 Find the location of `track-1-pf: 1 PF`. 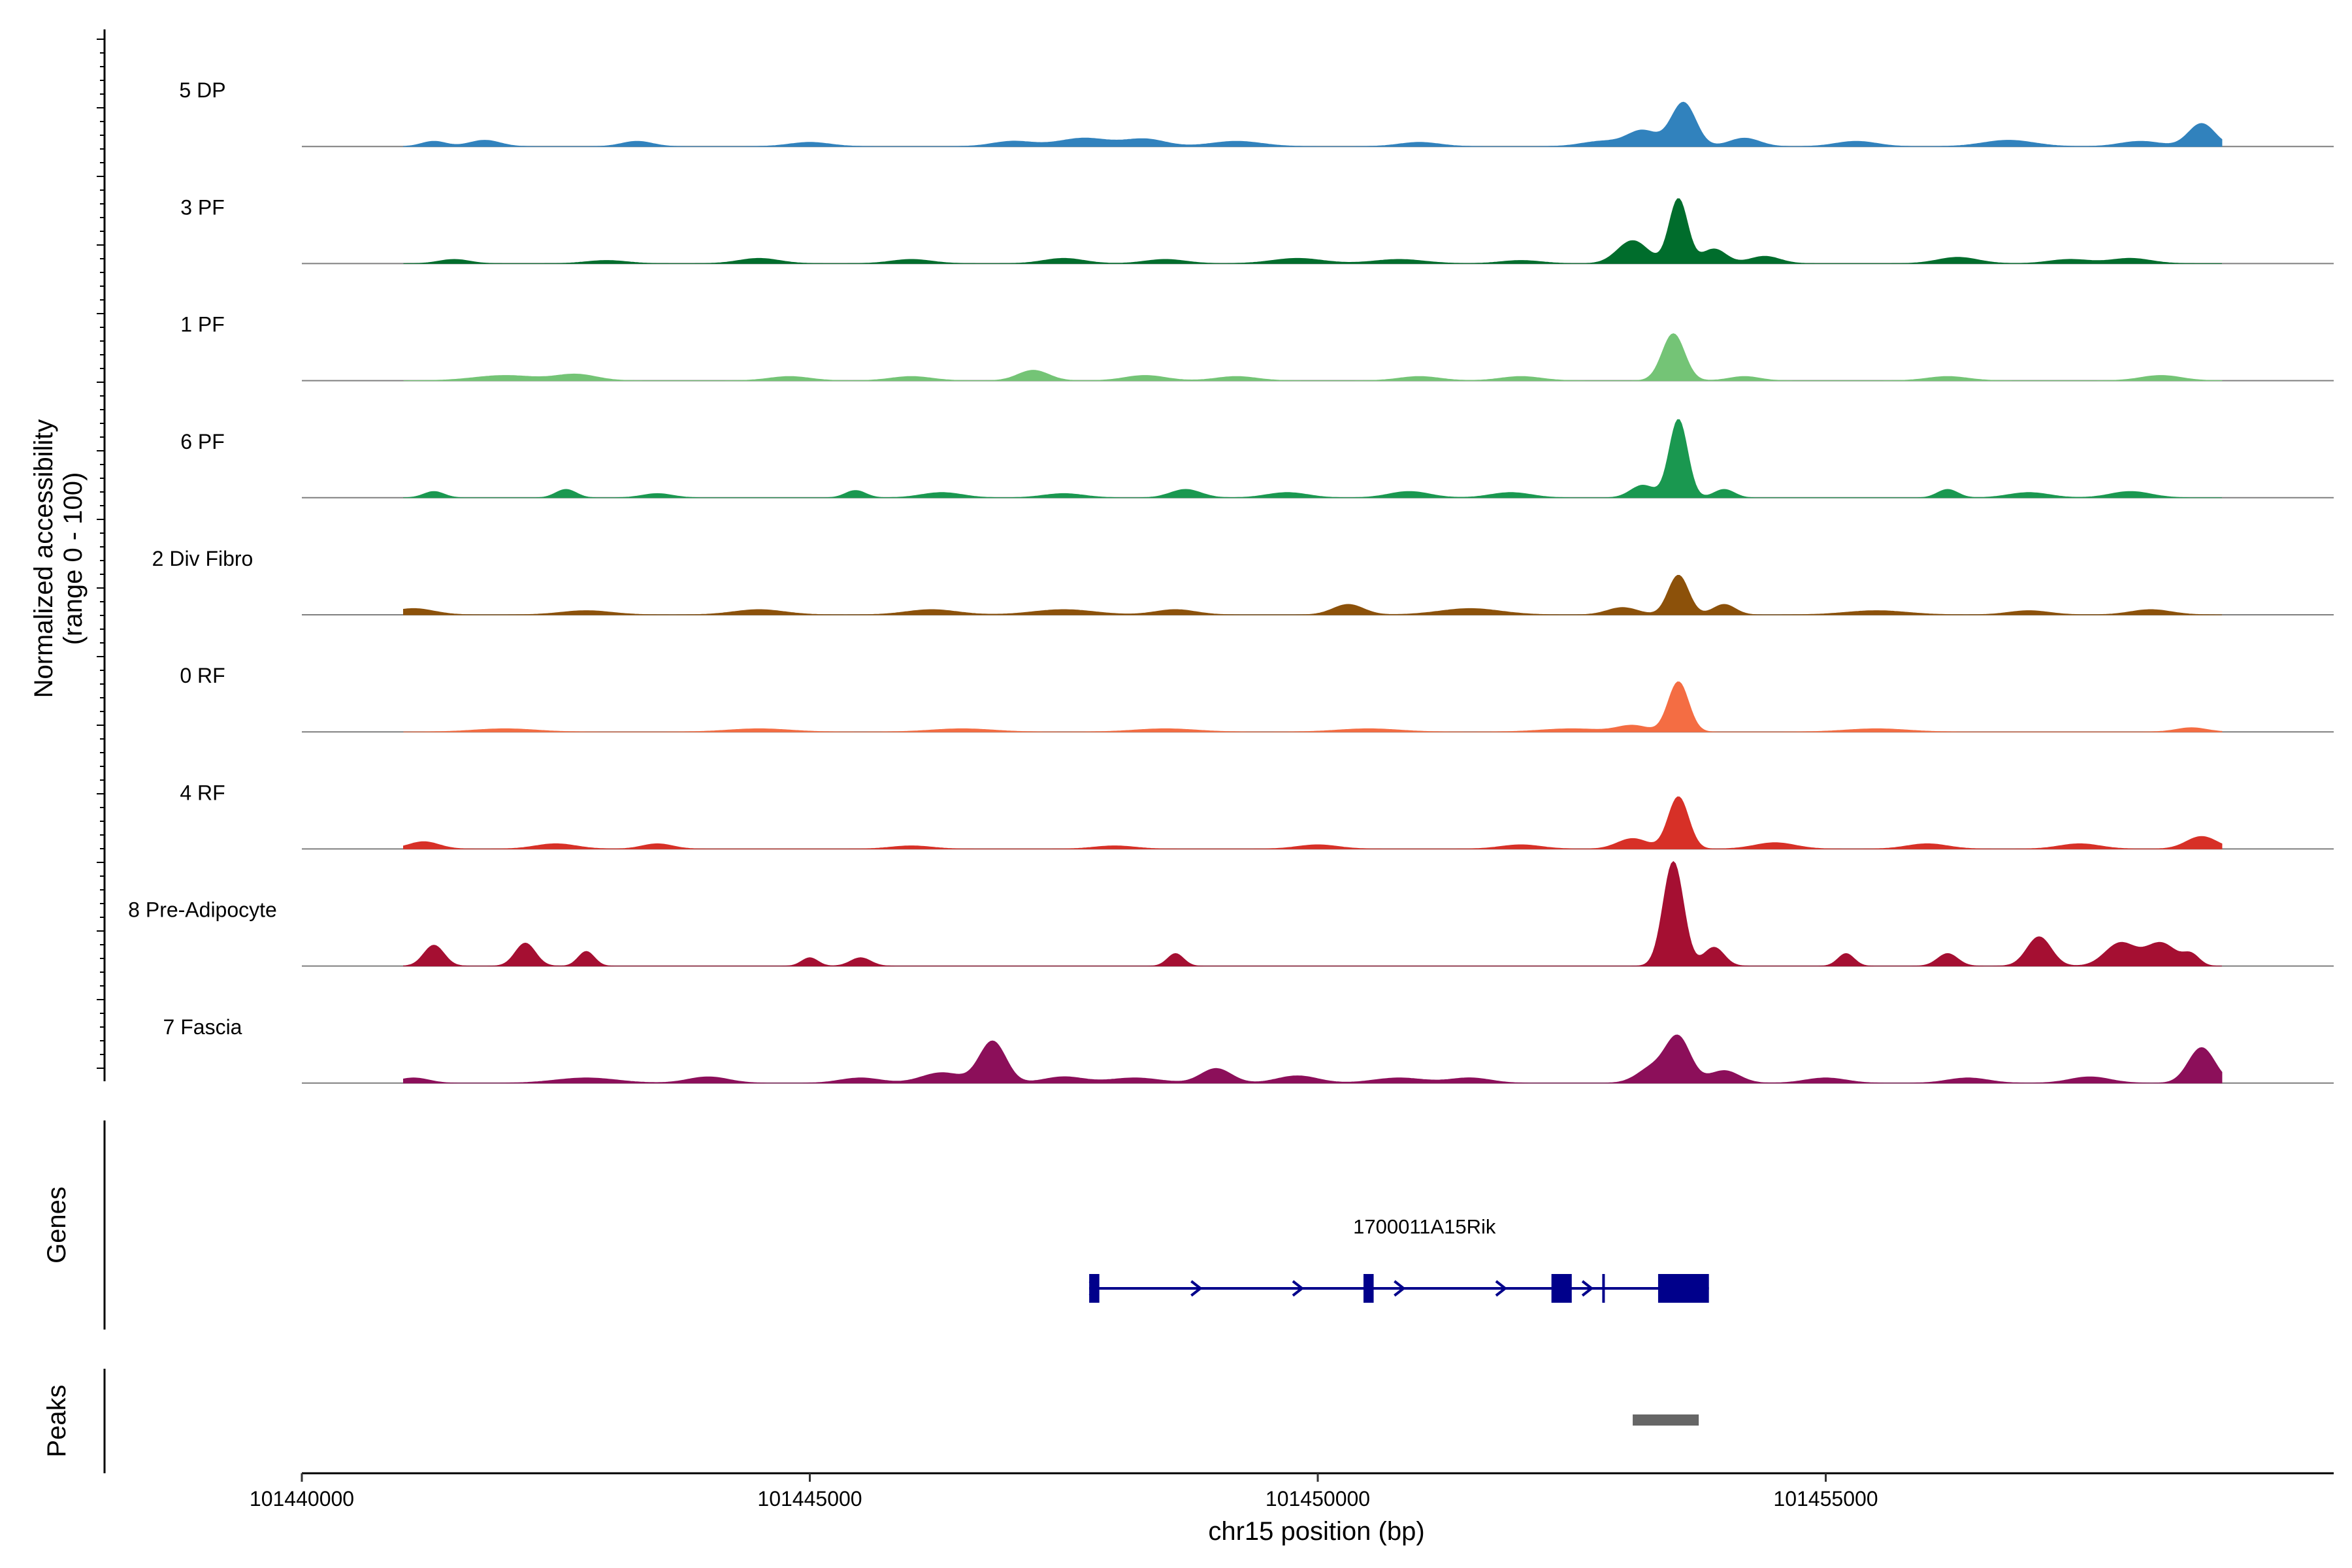

track-1-pf: 1 PF is located at coordinates (1257, 347).